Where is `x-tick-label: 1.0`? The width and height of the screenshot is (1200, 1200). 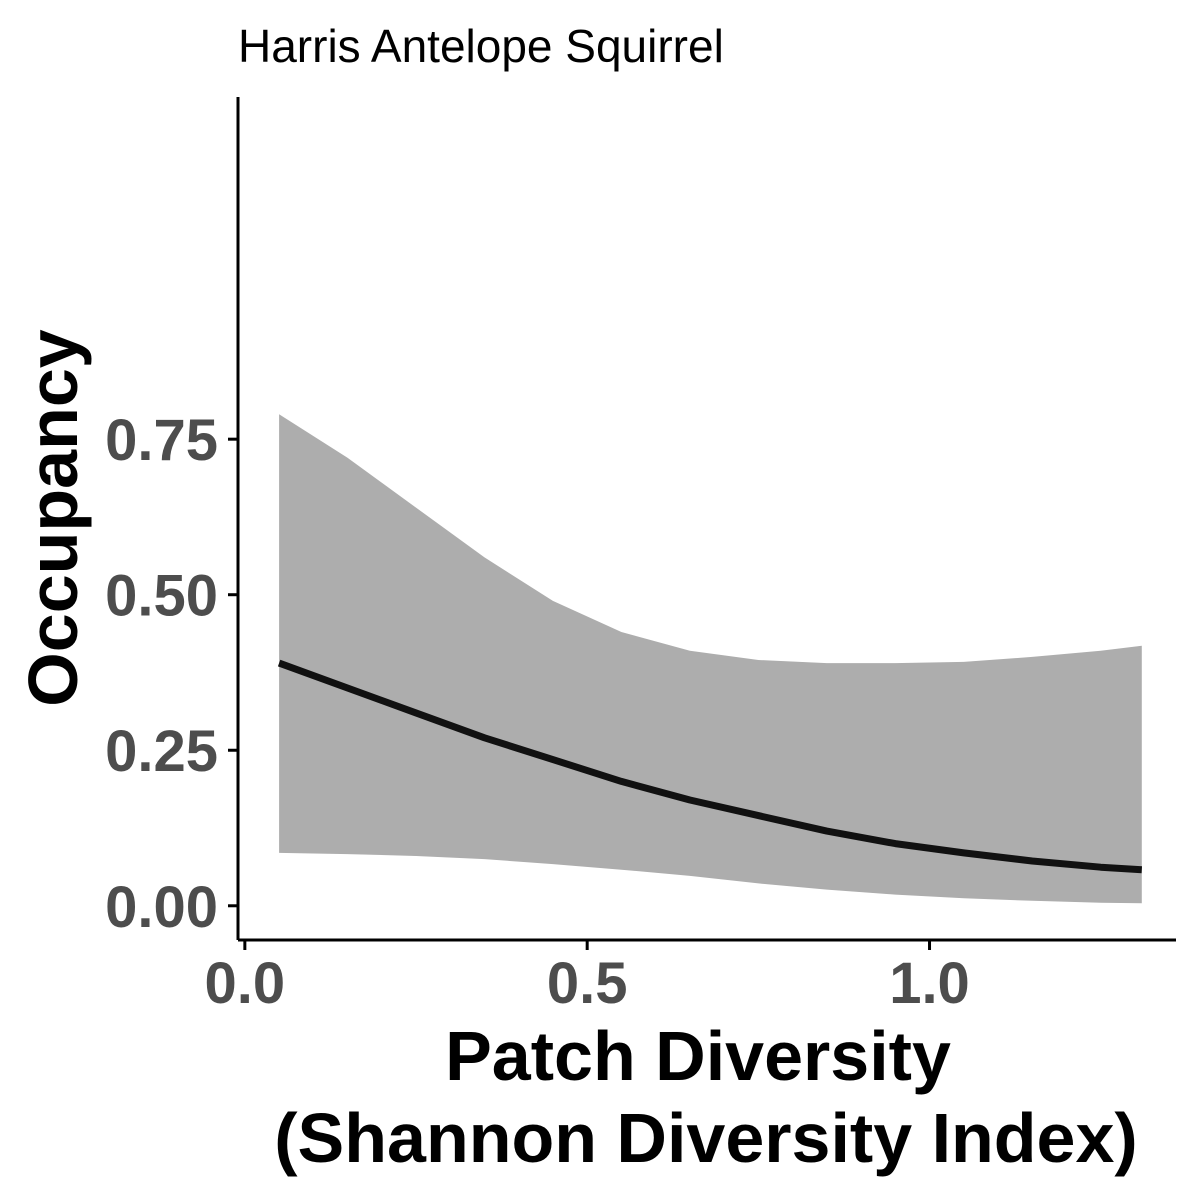
x-tick-label: 1.0 is located at coordinates (929, 983).